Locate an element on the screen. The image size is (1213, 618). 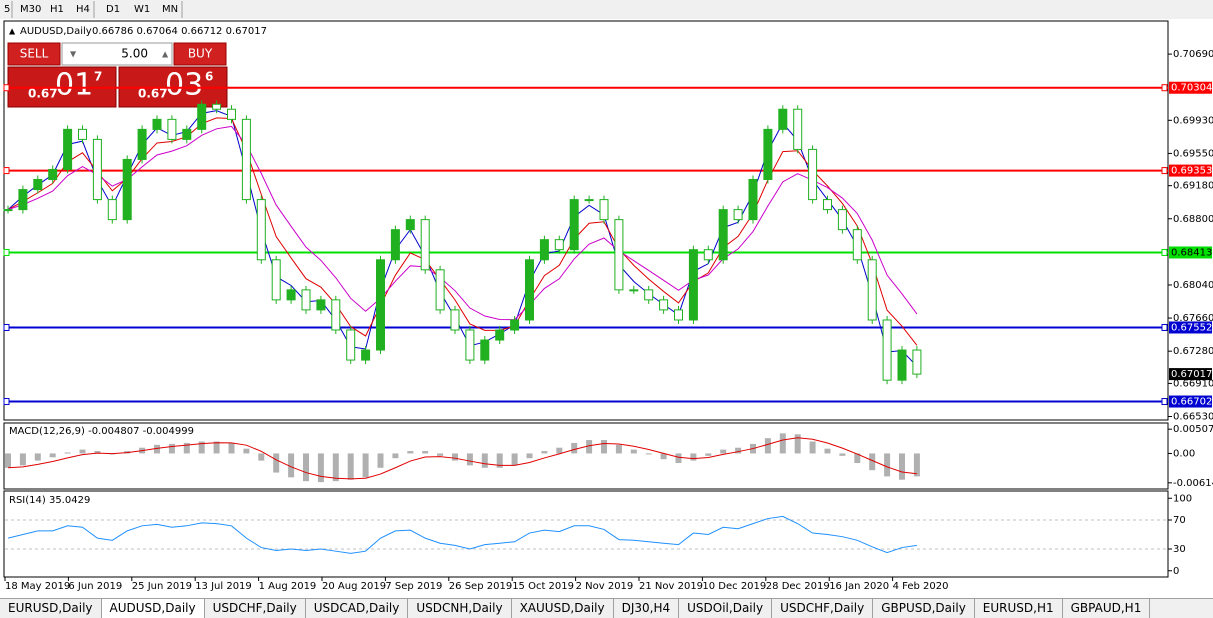
price-tick-label: 0.68040 is located at coordinates (1193, 285).